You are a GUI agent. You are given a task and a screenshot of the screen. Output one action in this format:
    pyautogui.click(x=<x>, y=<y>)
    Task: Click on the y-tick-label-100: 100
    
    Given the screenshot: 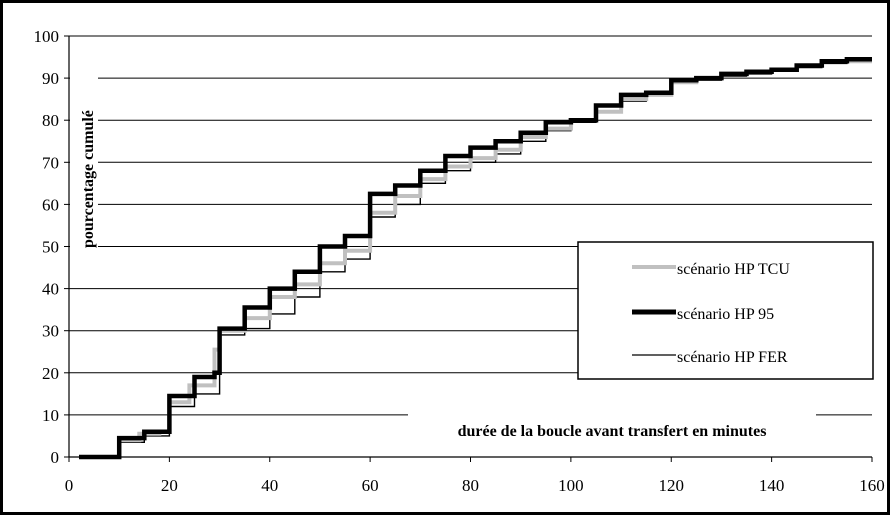 What is the action you would take?
    pyautogui.click(x=47, y=36)
    